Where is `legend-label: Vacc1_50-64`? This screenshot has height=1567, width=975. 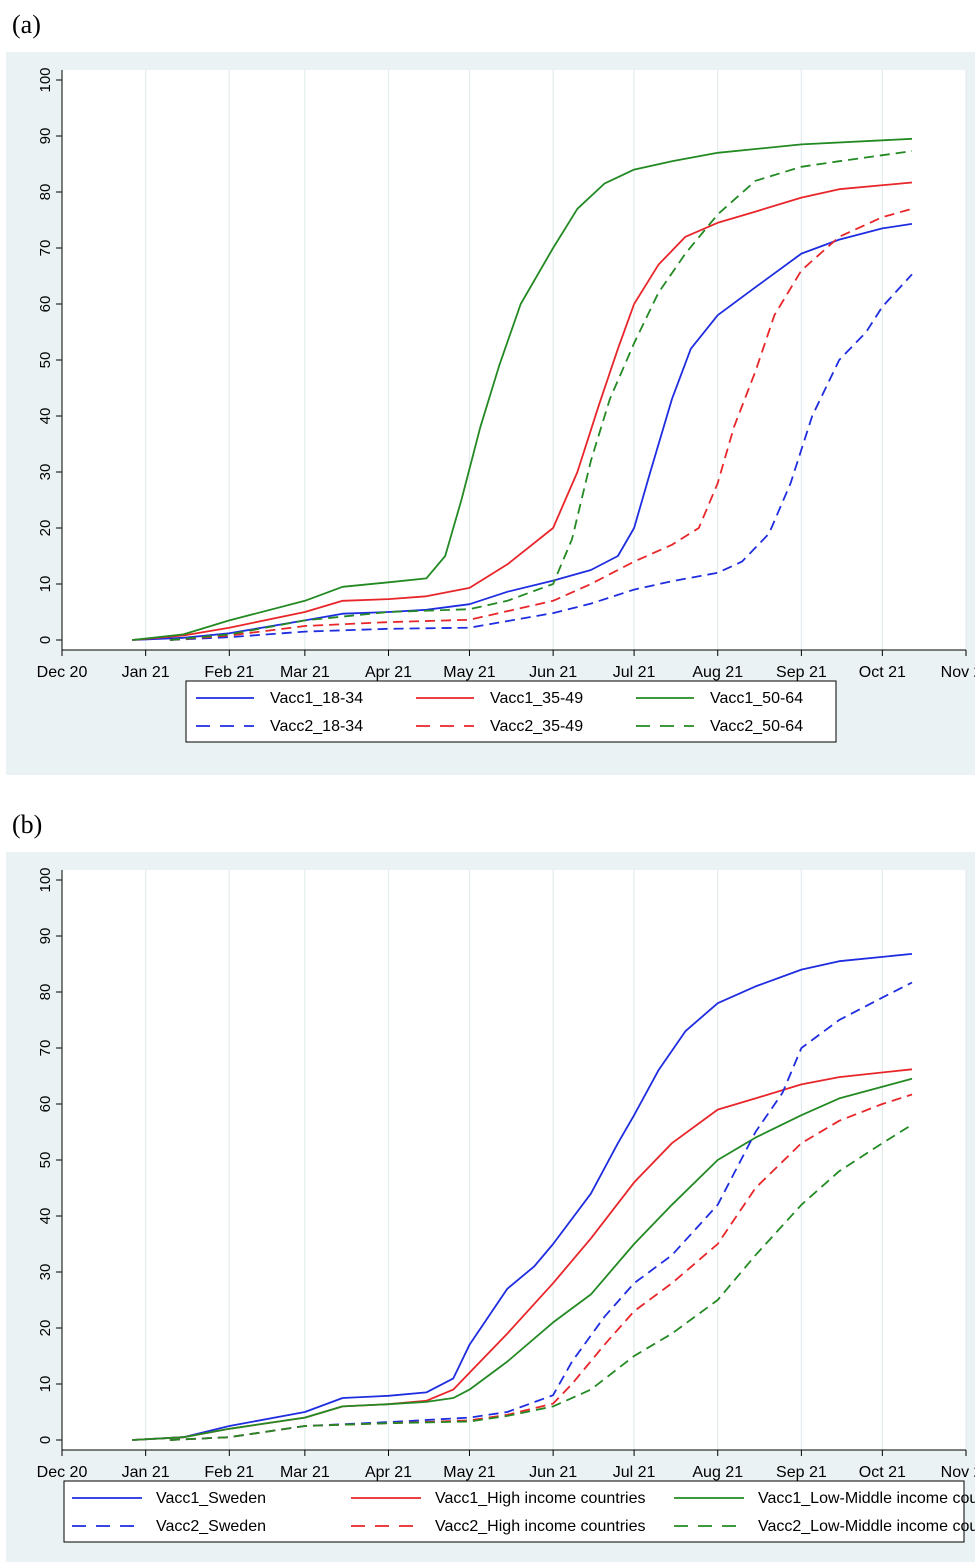
legend-label: Vacc1_50-64 is located at coordinates (756, 698).